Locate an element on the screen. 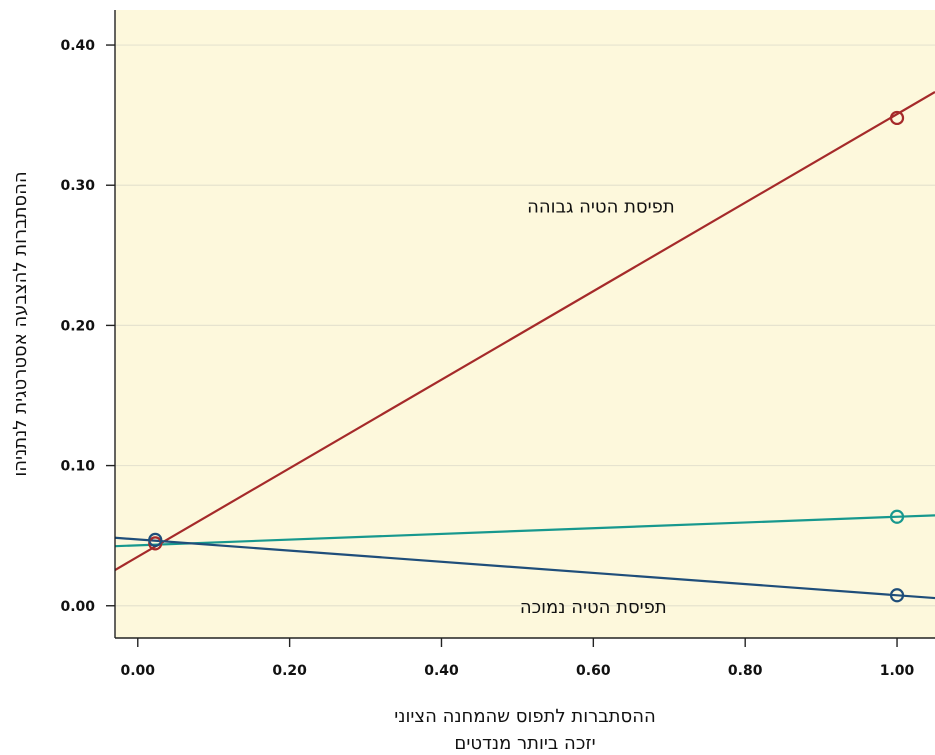  x-tick-label: 0.20 is located at coordinates (289, 671).